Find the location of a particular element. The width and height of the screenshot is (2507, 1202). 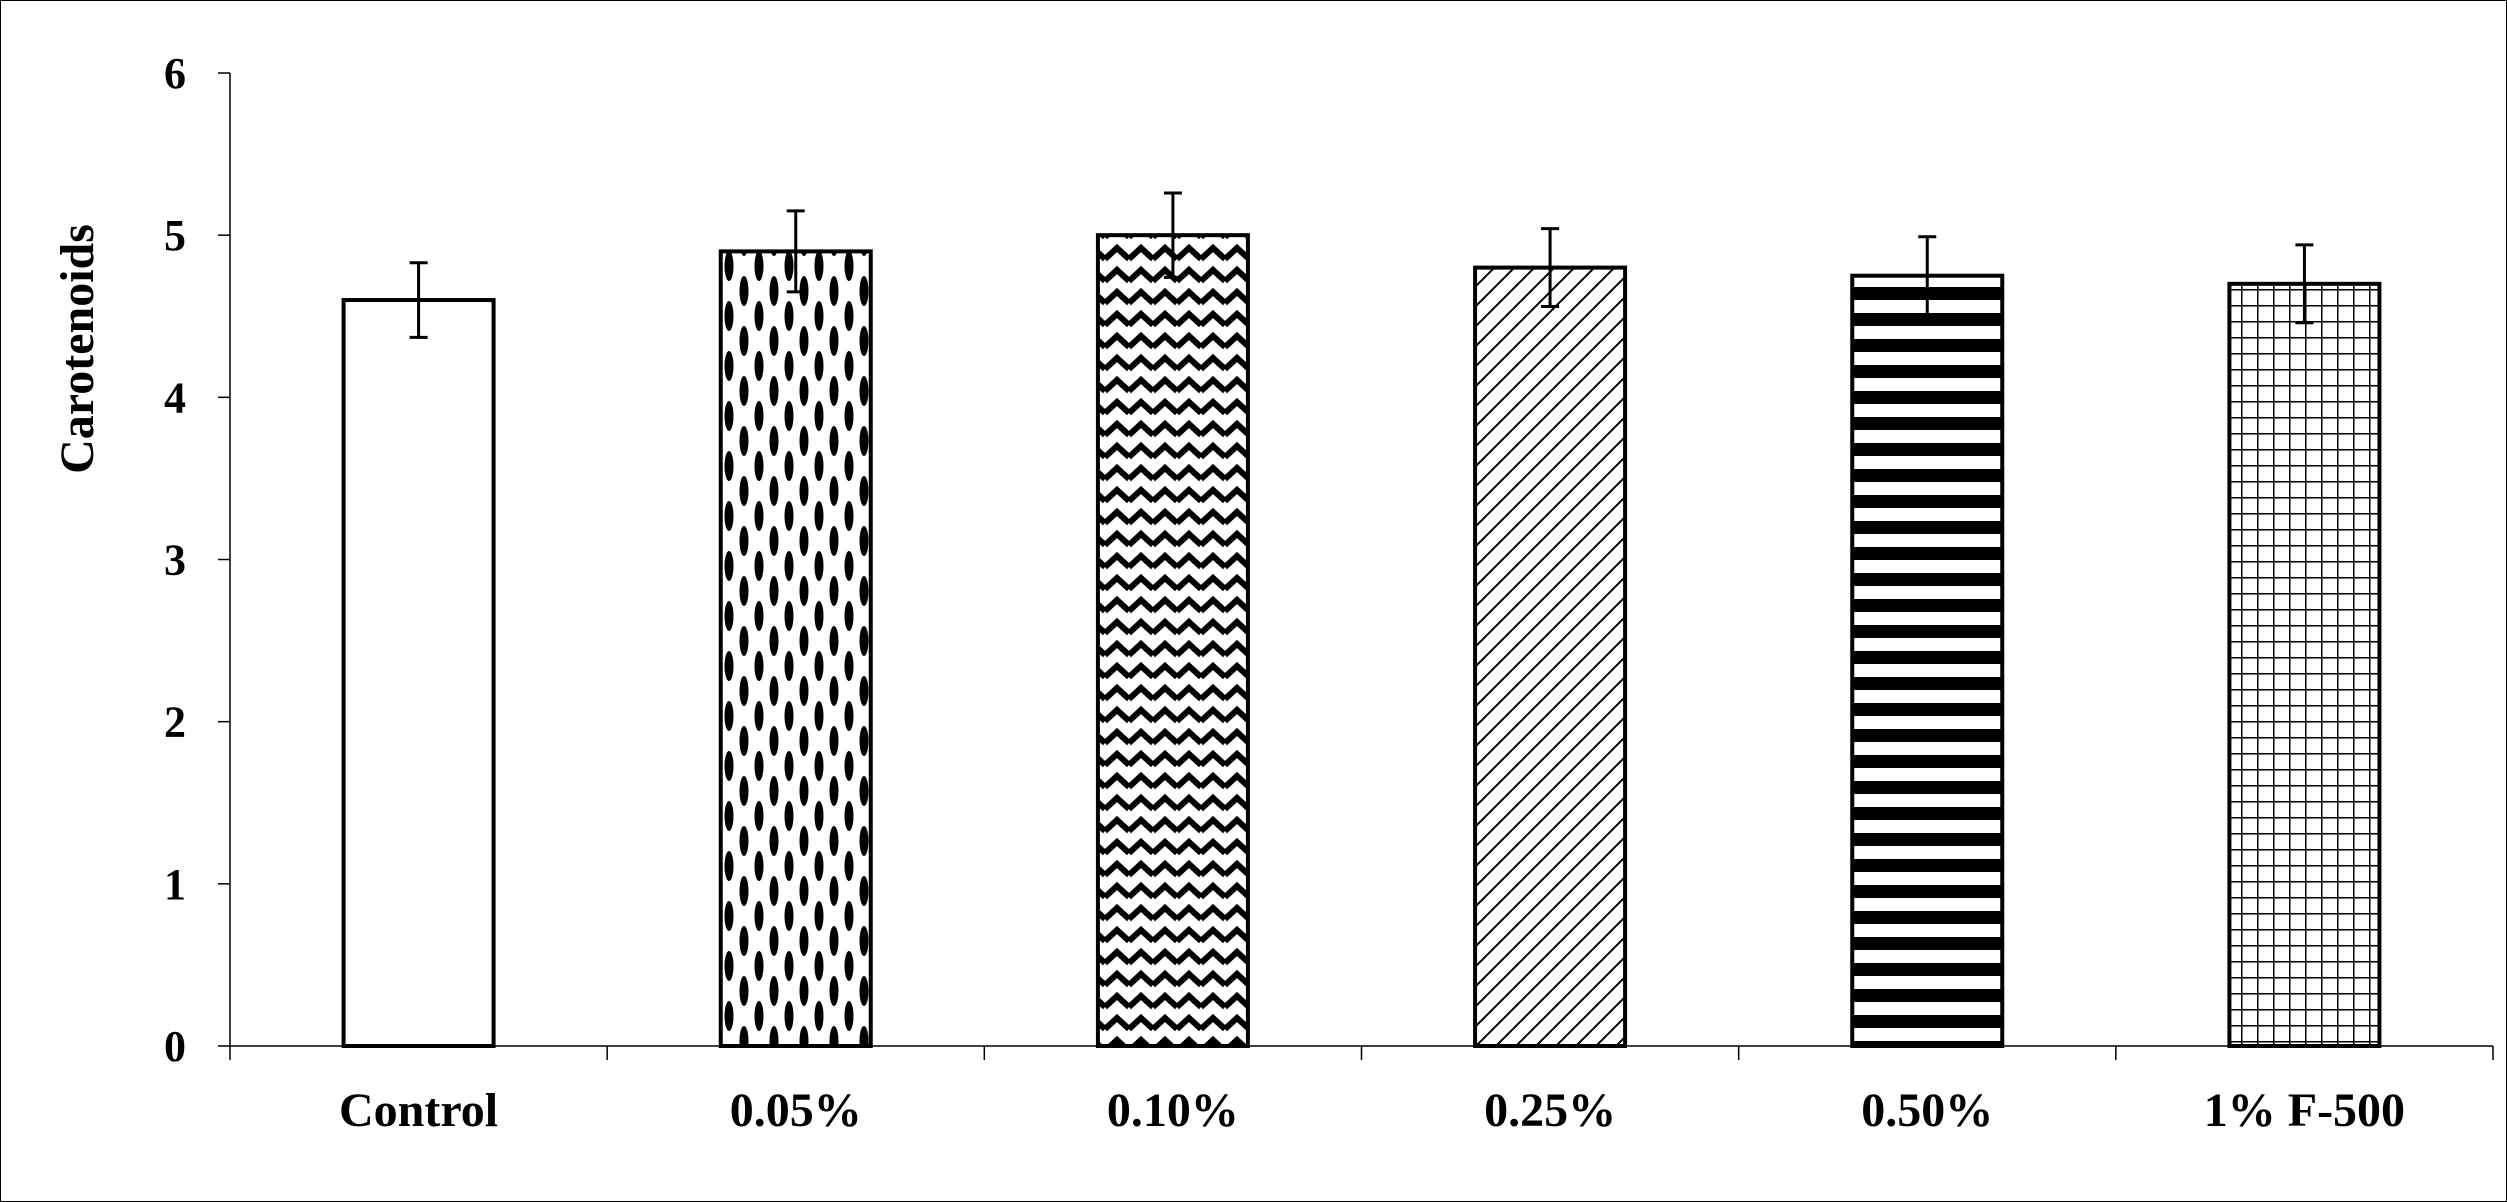

y-tick-label: 4 is located at coordinates (175, 397).